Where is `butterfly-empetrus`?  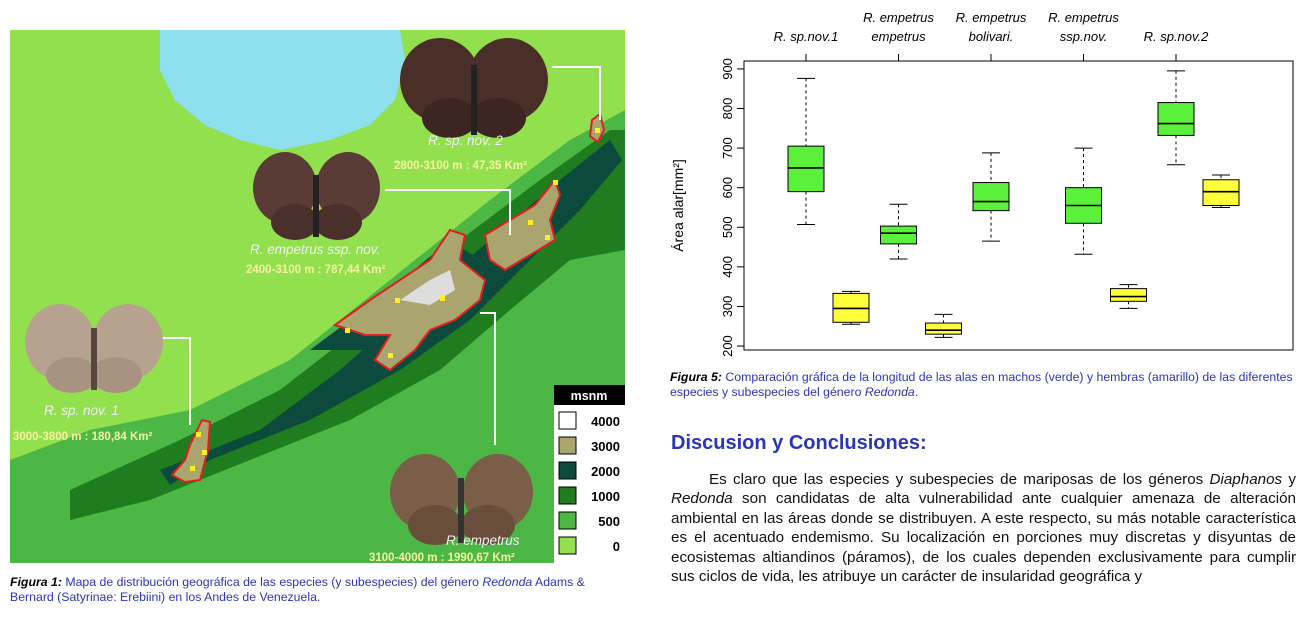
butterfly-empetrus is located at coordinates (461, 499).